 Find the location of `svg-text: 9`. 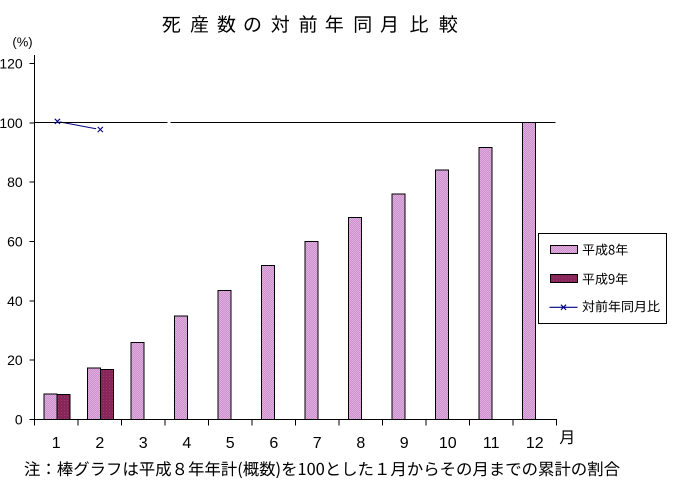

svg-text: 9 is located at coordinates (404, 443).